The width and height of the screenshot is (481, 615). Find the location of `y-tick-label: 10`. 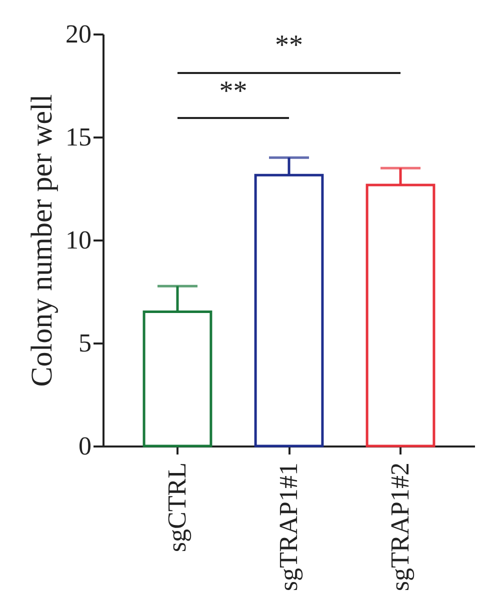

y-tick-label: 10 is located at coordinates (79, 240).